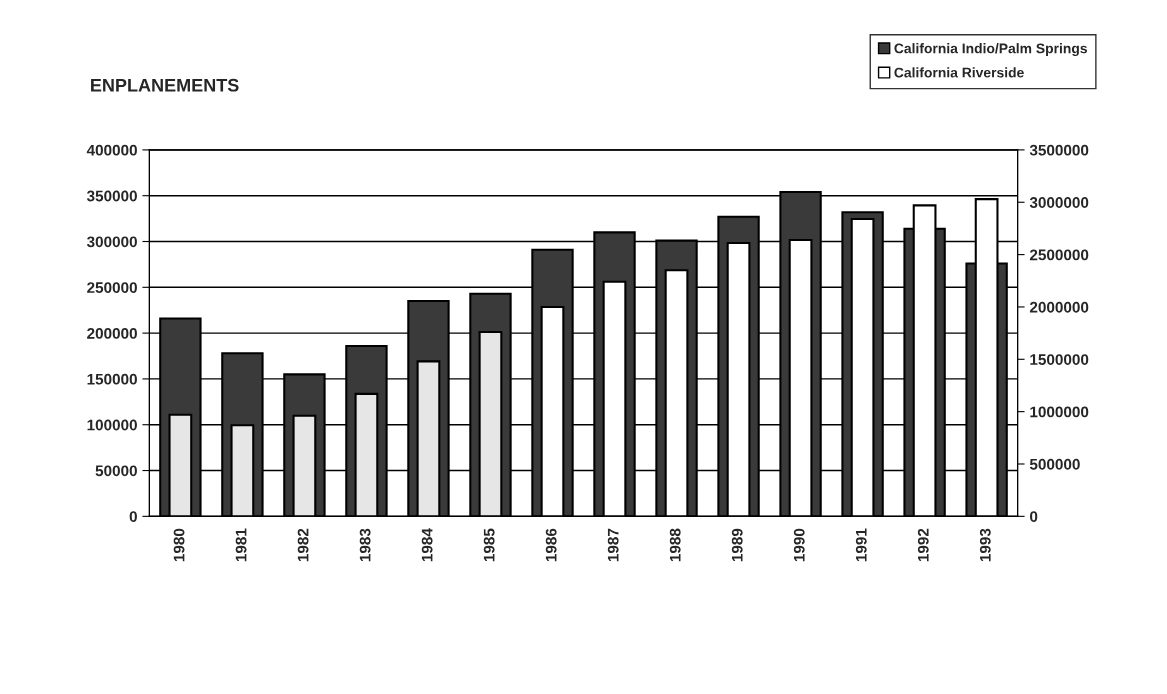 The height and width of the screenshot is (694, 1167). Describe the element at coordinates (133, 517) in the screenshot. I see `y-tick-label: 0` at that location.